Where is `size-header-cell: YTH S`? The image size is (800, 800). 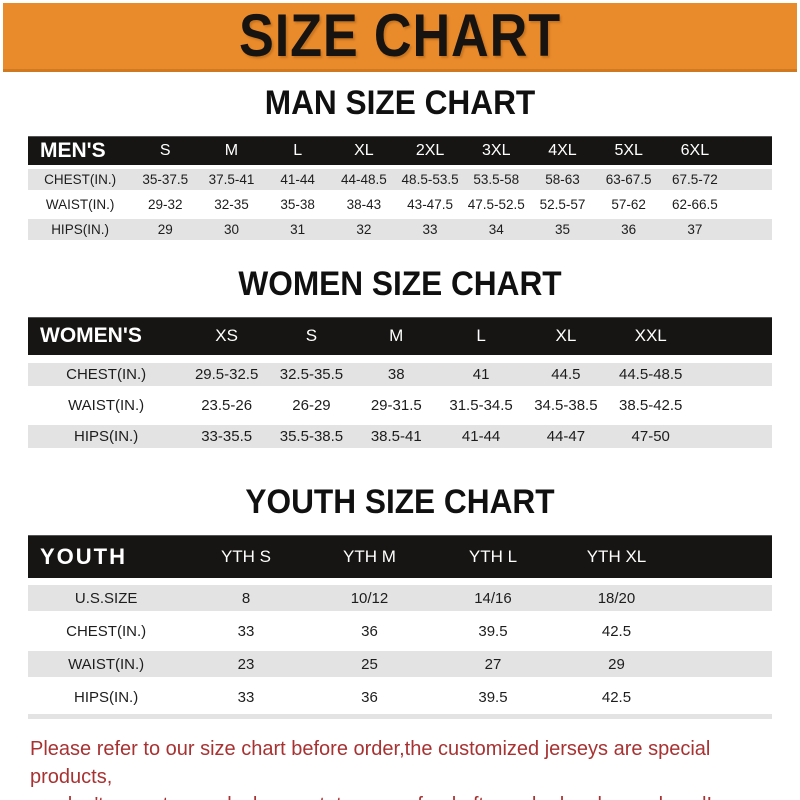
size-header-cell: YTH S is located at coordinates (246, 556).